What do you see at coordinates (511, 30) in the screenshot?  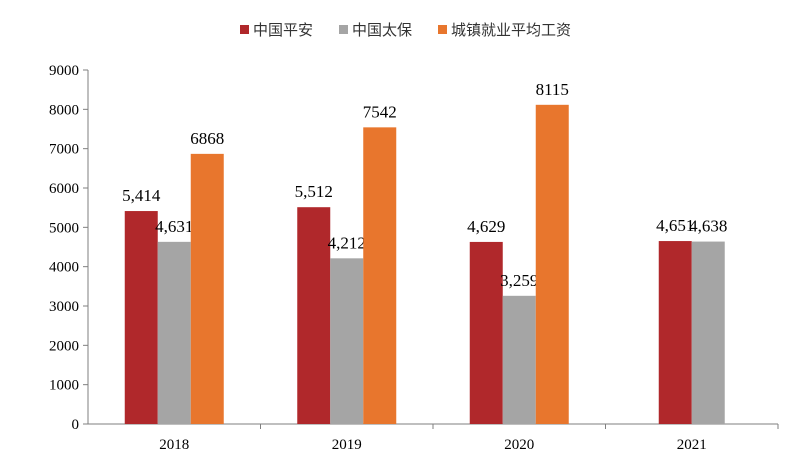 I see `legend-label: 城镇就业平均工资` at bounding box center [511, 30].